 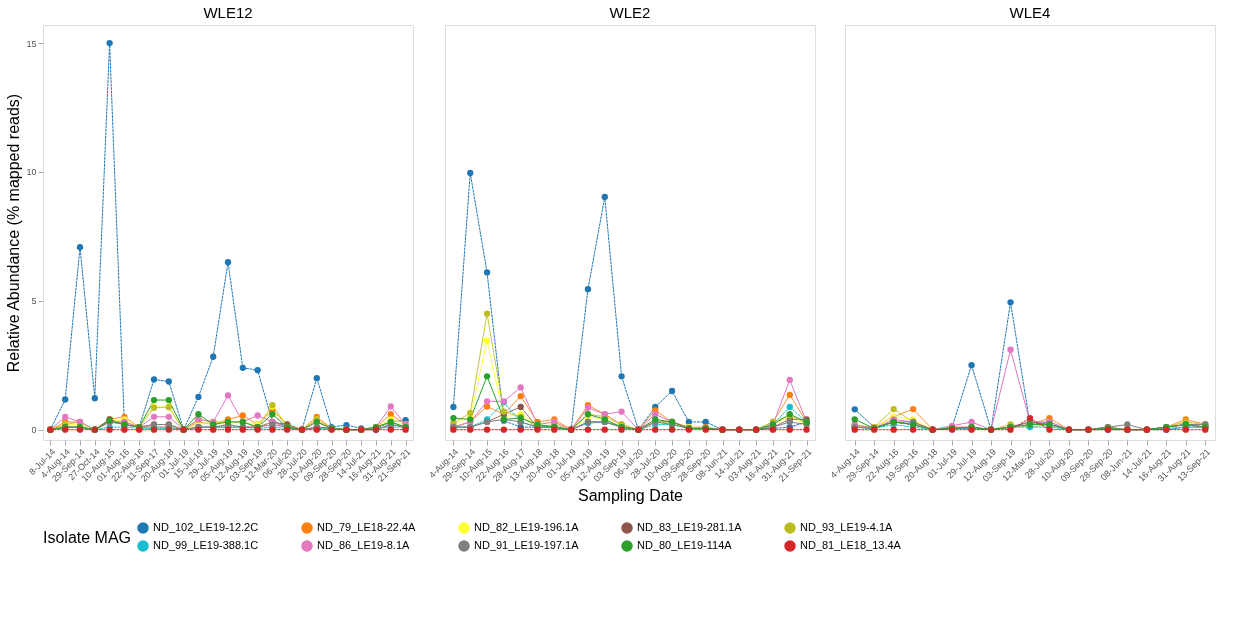 I want to click on y-tick-label: 5, so click(x=34, y=301).